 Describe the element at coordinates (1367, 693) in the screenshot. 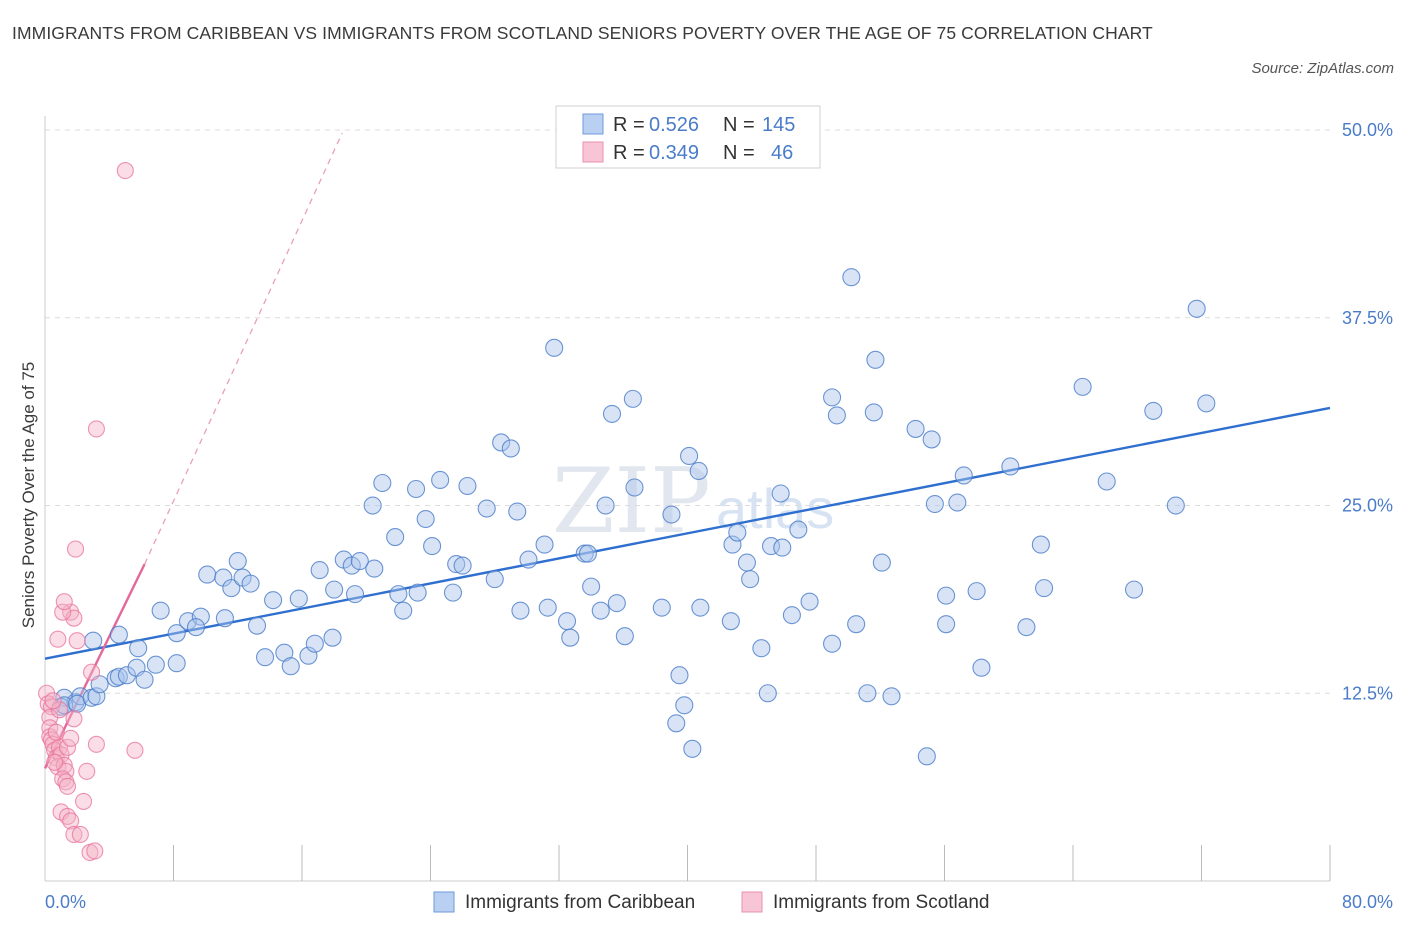

I see `y-tick-label: 12.5%` at that location.